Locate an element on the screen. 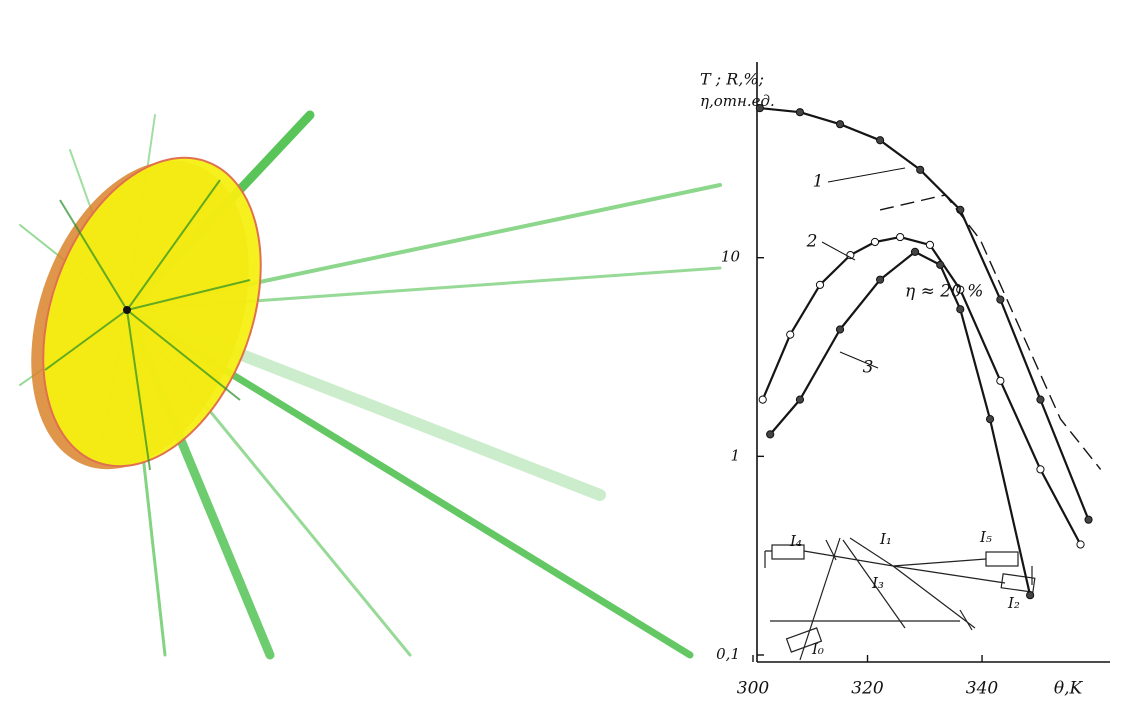 The height and width of the screenshot is (704, 1121). y-tick-label: 10 is located at coordinates (731, 257).